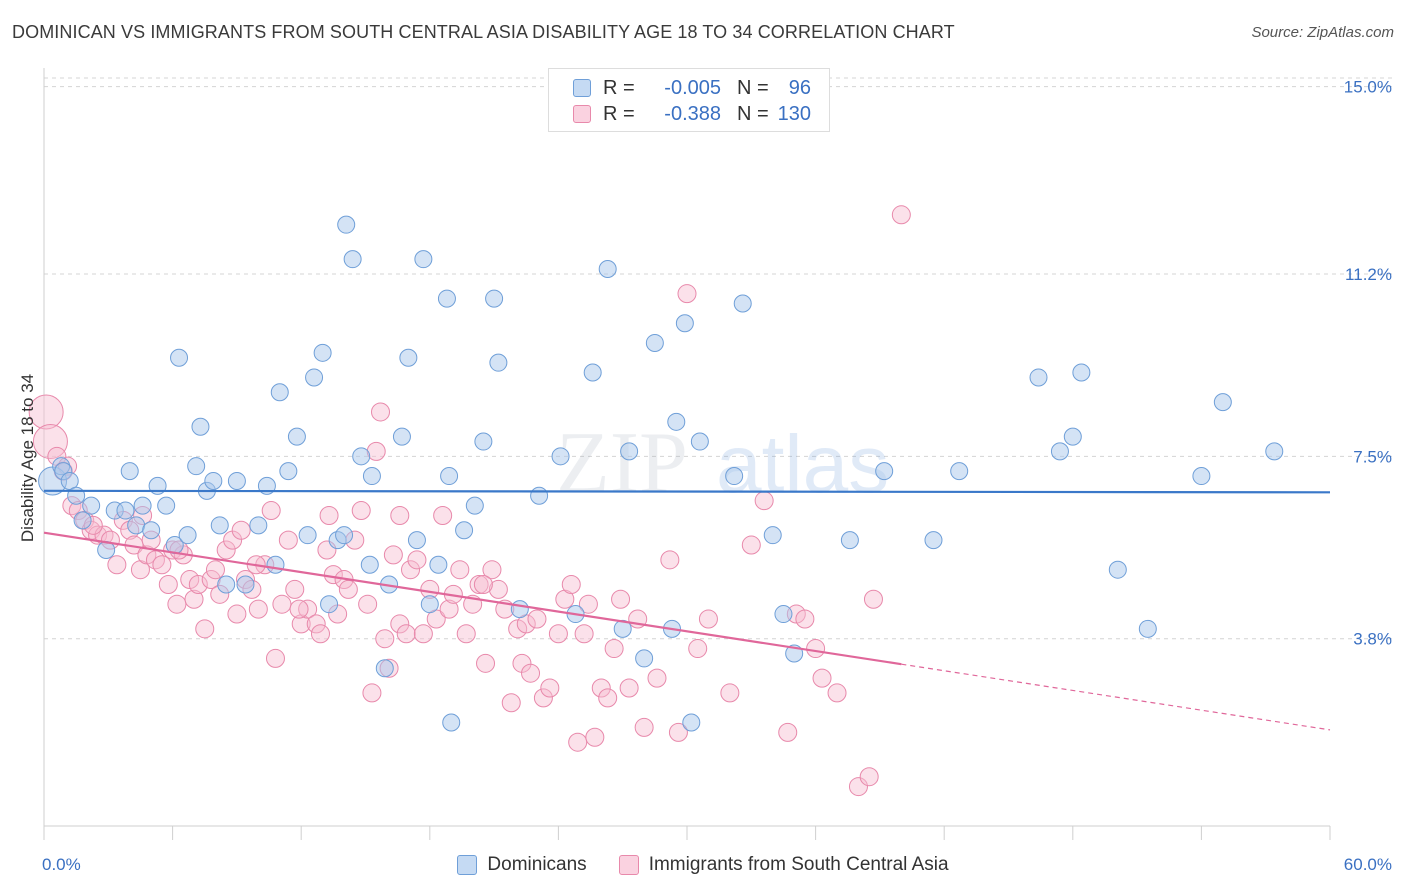 Image resolution: width=1406 pixels, height=892 pixels. I want to click on r-value: -0.388, so click(692, 113).